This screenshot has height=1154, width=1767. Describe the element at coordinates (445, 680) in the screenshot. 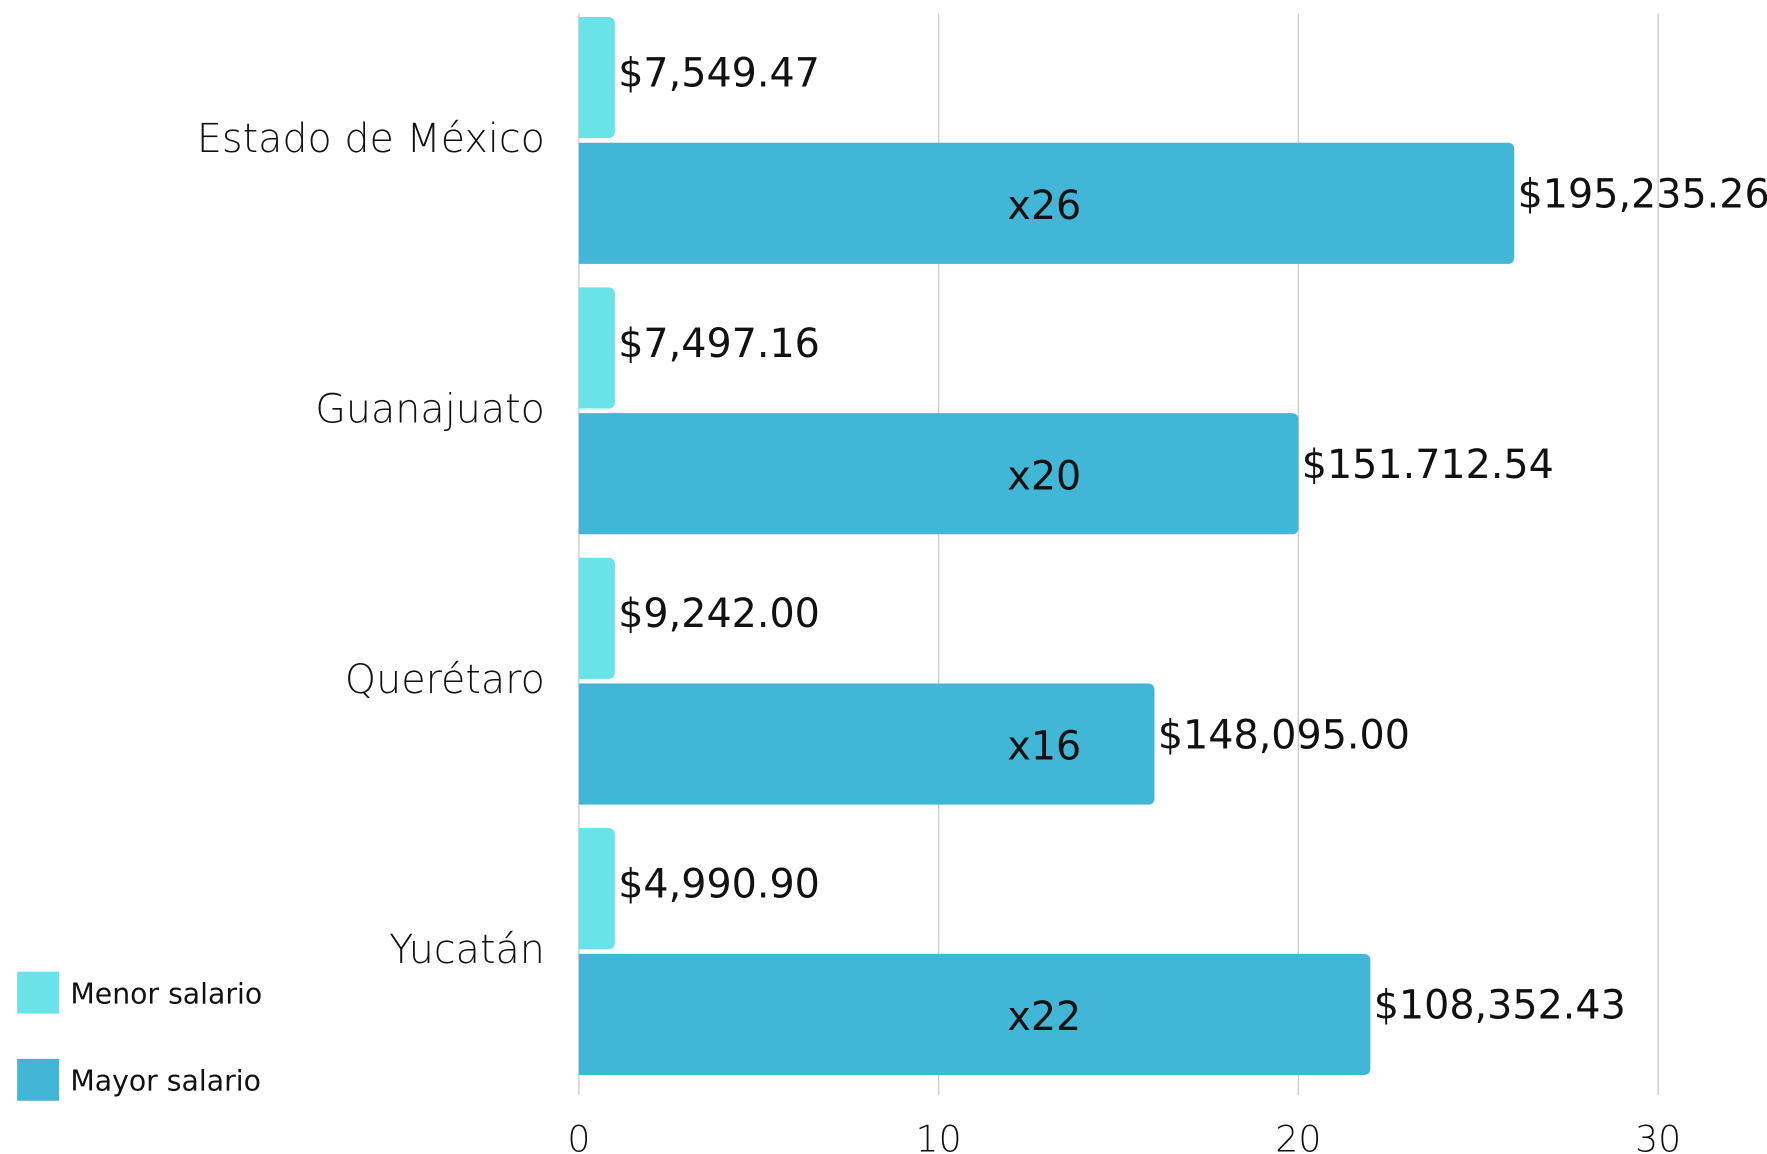

I see `category-label: Querétaro` at that location.